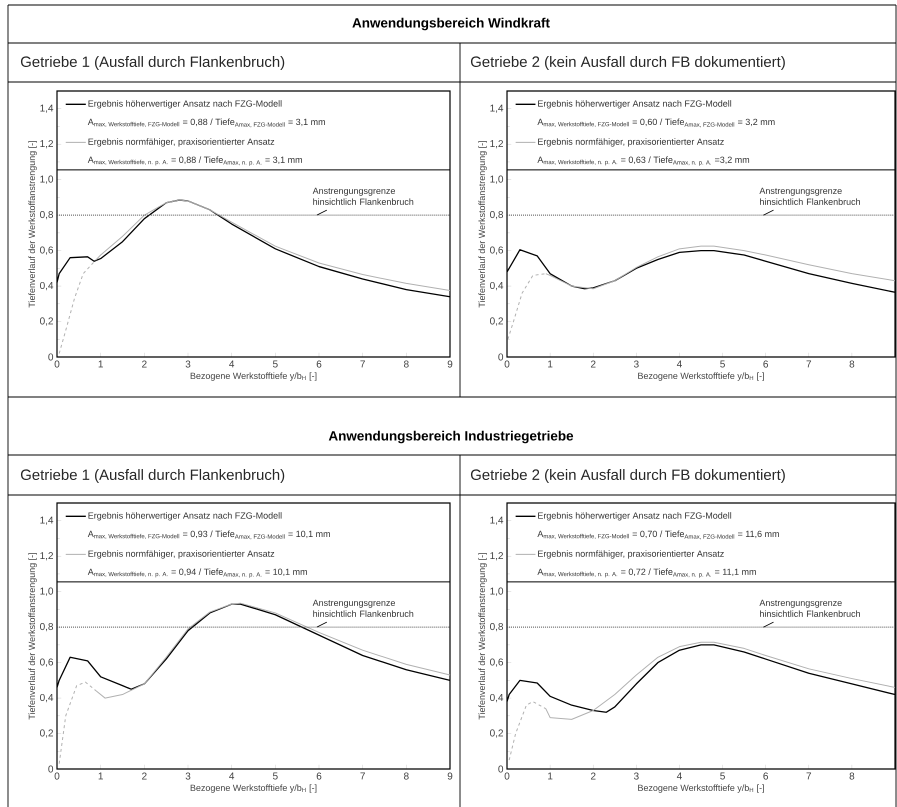 Image resolution: width=897 pixels, height=807 pixels. Describe the element at coordinates (451, 24) in the screenshot. I see `chart-title: Anwendungsbereich Windkraft` at that location.